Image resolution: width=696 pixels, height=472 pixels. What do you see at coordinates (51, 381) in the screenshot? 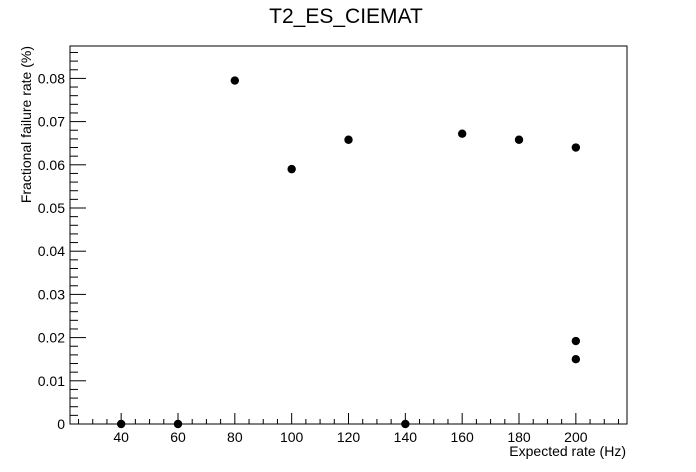
I see `y-tick-label: 0.01` at bounding box center [51, 381].